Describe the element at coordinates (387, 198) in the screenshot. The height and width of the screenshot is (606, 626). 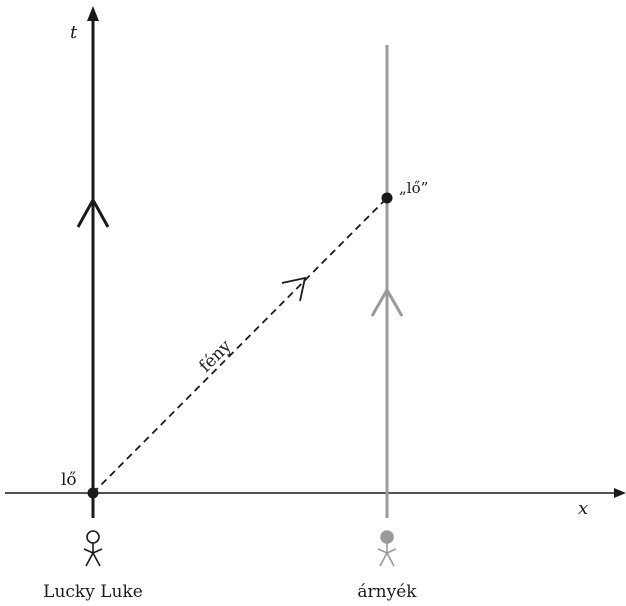
I see `shadow-fire-event-dot` at that location.